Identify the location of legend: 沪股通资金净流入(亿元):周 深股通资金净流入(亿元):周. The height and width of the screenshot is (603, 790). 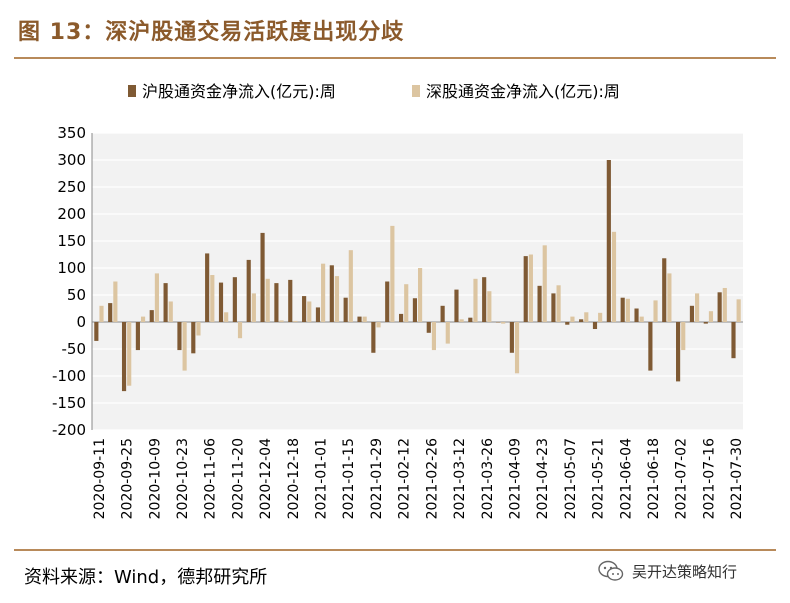
(374, 91).